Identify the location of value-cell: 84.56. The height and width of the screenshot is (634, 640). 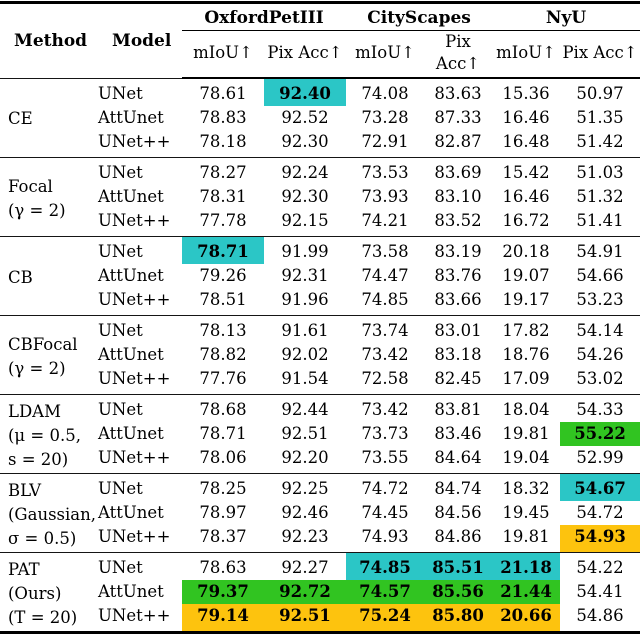
(458, 512).